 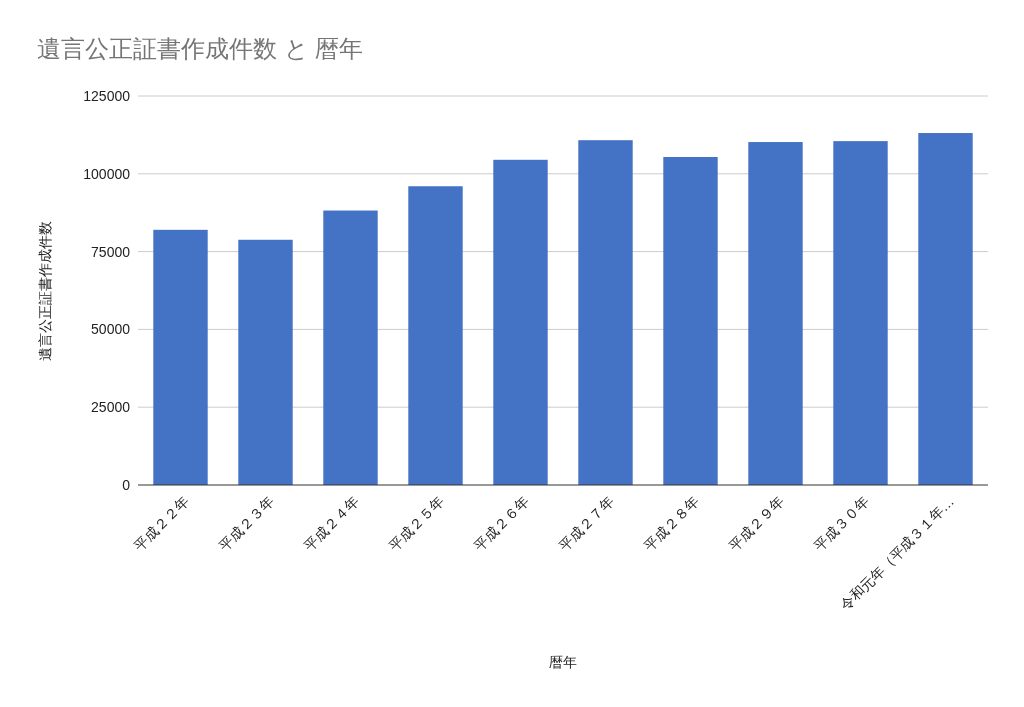 I want to click on x-tick-label: 平成２６年, so click(x=502, y=524).